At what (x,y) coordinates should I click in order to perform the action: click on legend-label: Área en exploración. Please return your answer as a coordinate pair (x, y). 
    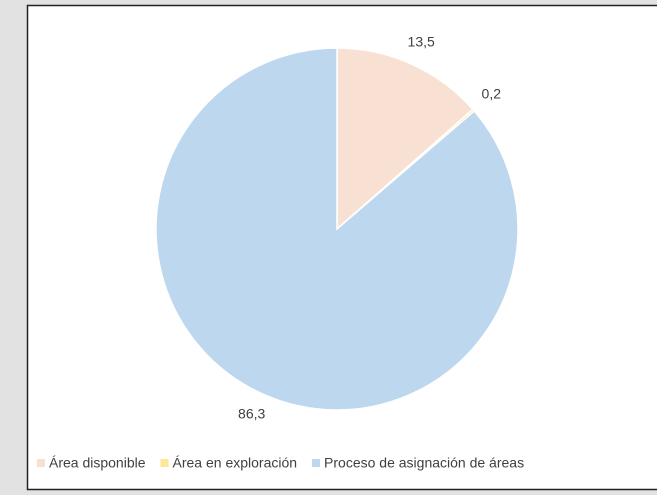
    Looking at the image, I should click on (235, 463).